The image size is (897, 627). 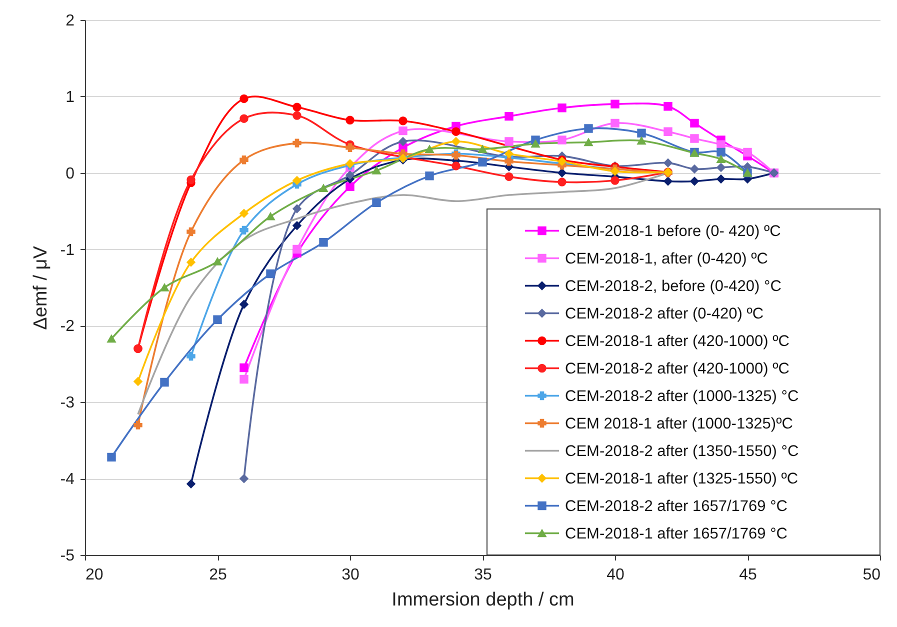 I want to click on y-tick-label: -3, so click(x=67, y=403).